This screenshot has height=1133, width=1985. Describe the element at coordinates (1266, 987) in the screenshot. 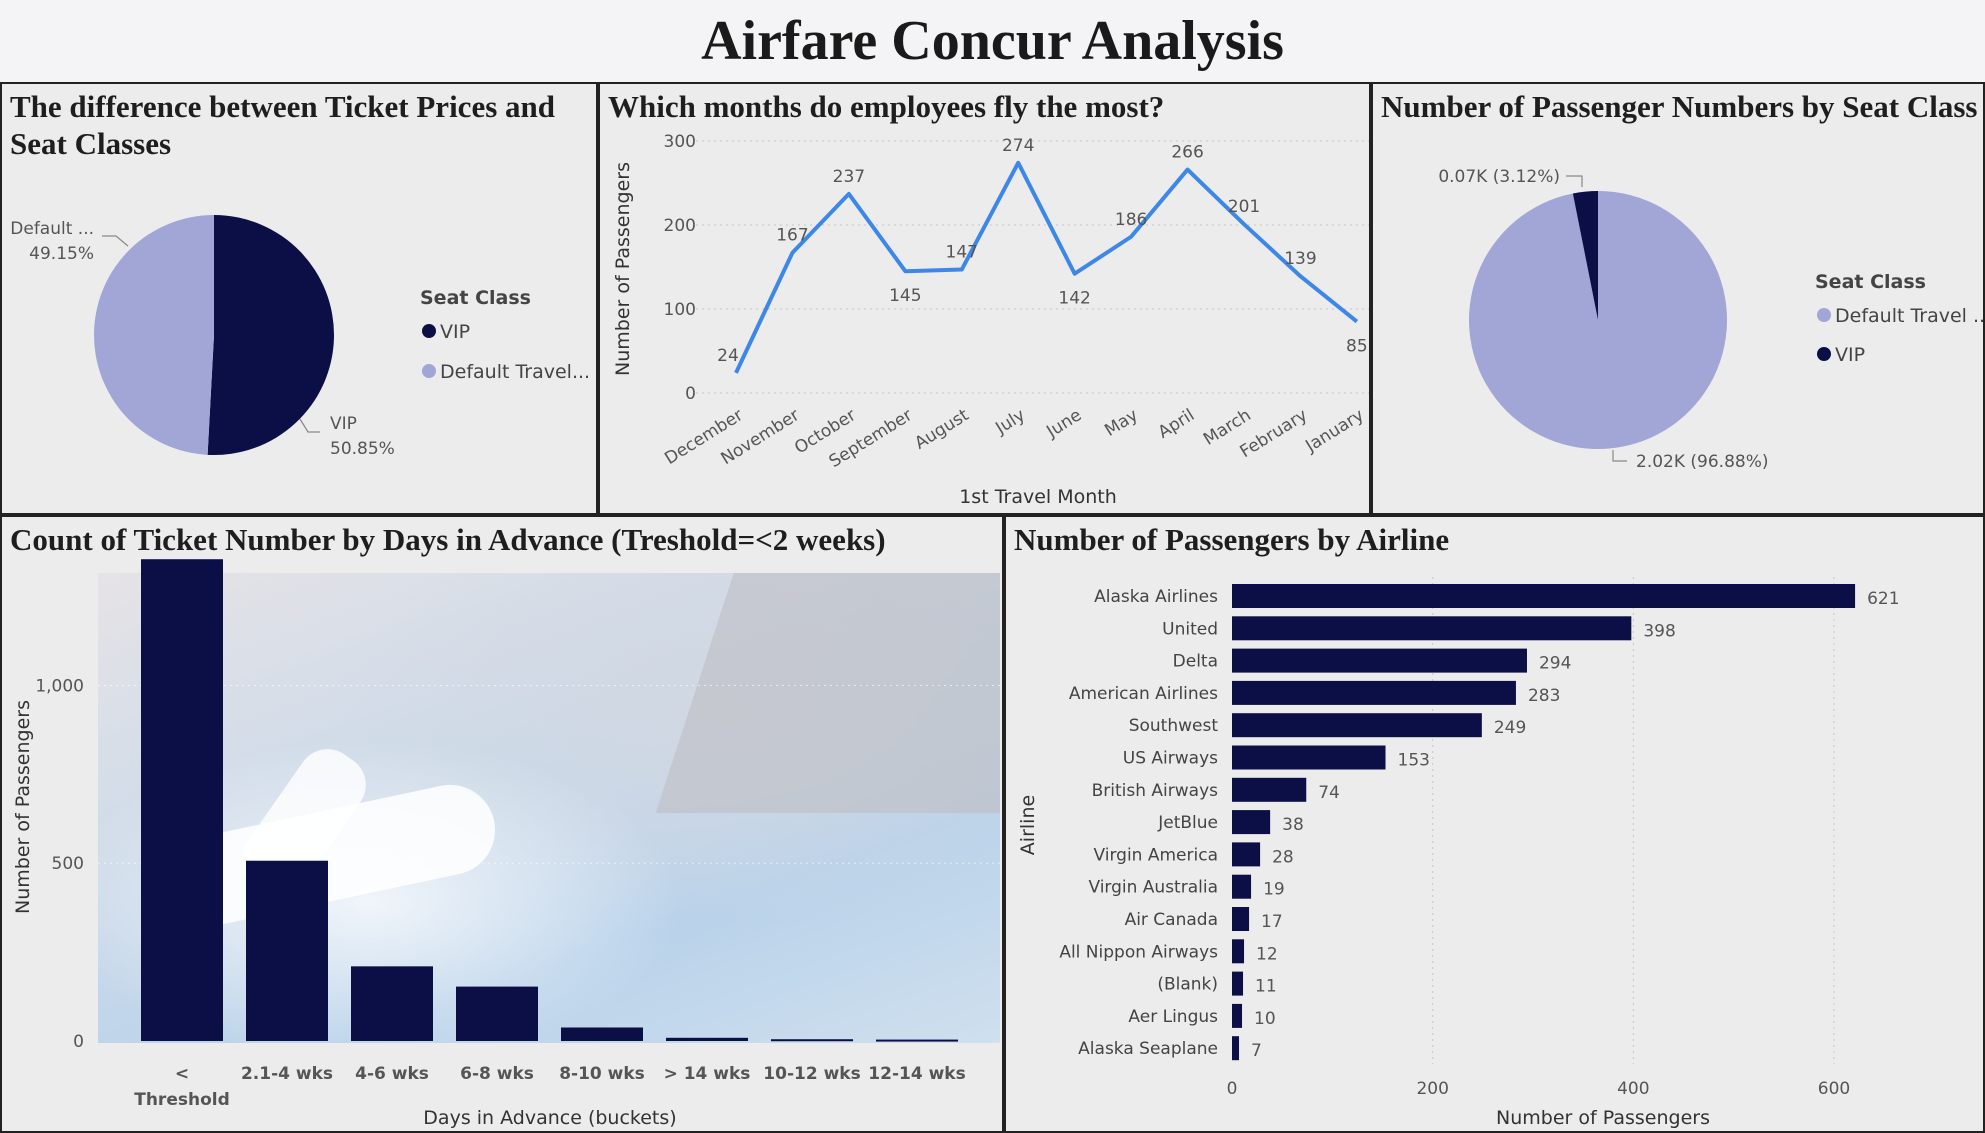

I see `data-label: 11` at that location.